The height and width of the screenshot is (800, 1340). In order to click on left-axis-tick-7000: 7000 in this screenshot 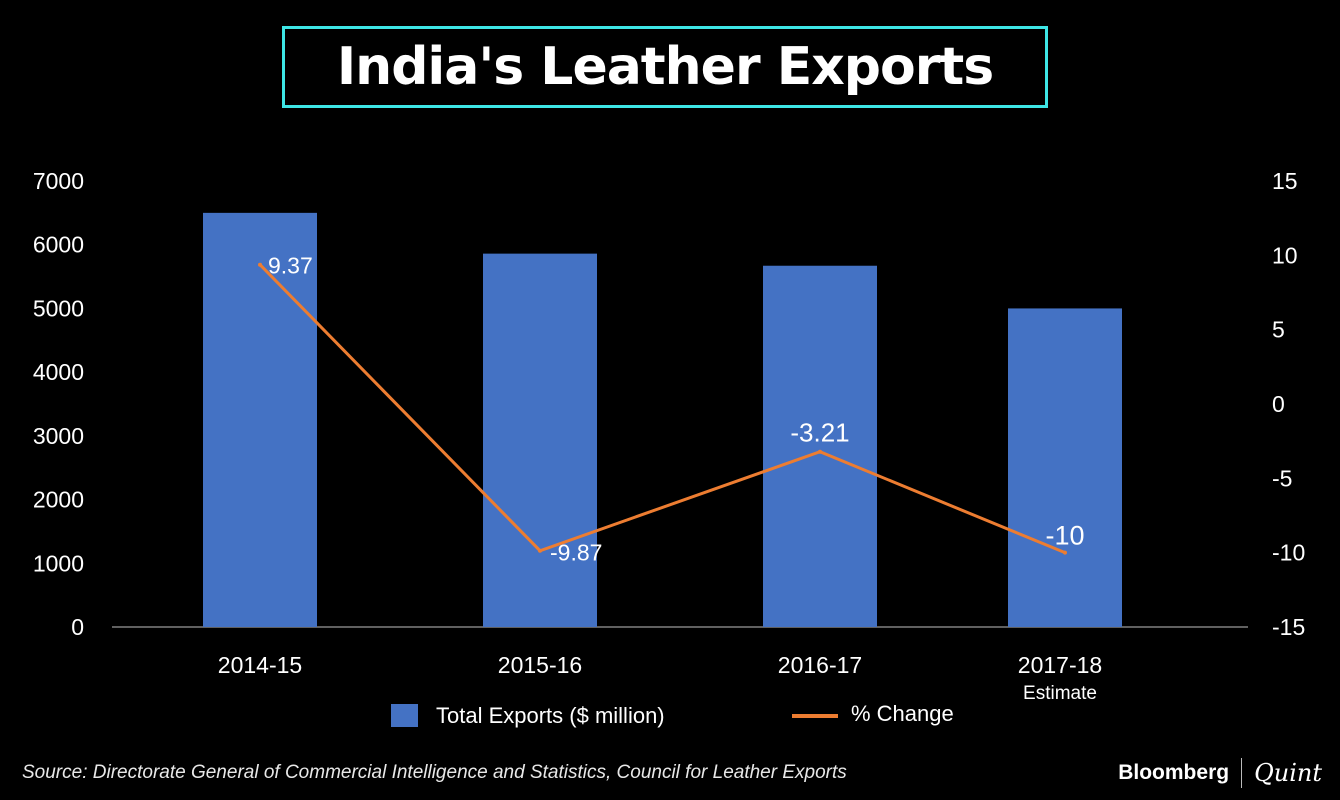, I will do `click(58, 181)`.